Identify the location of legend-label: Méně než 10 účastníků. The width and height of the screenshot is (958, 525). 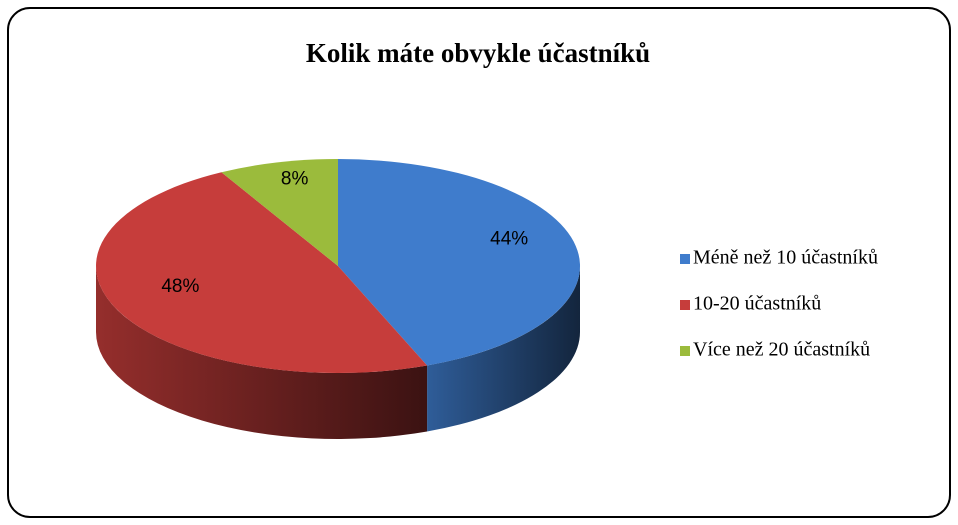
(785, 258).